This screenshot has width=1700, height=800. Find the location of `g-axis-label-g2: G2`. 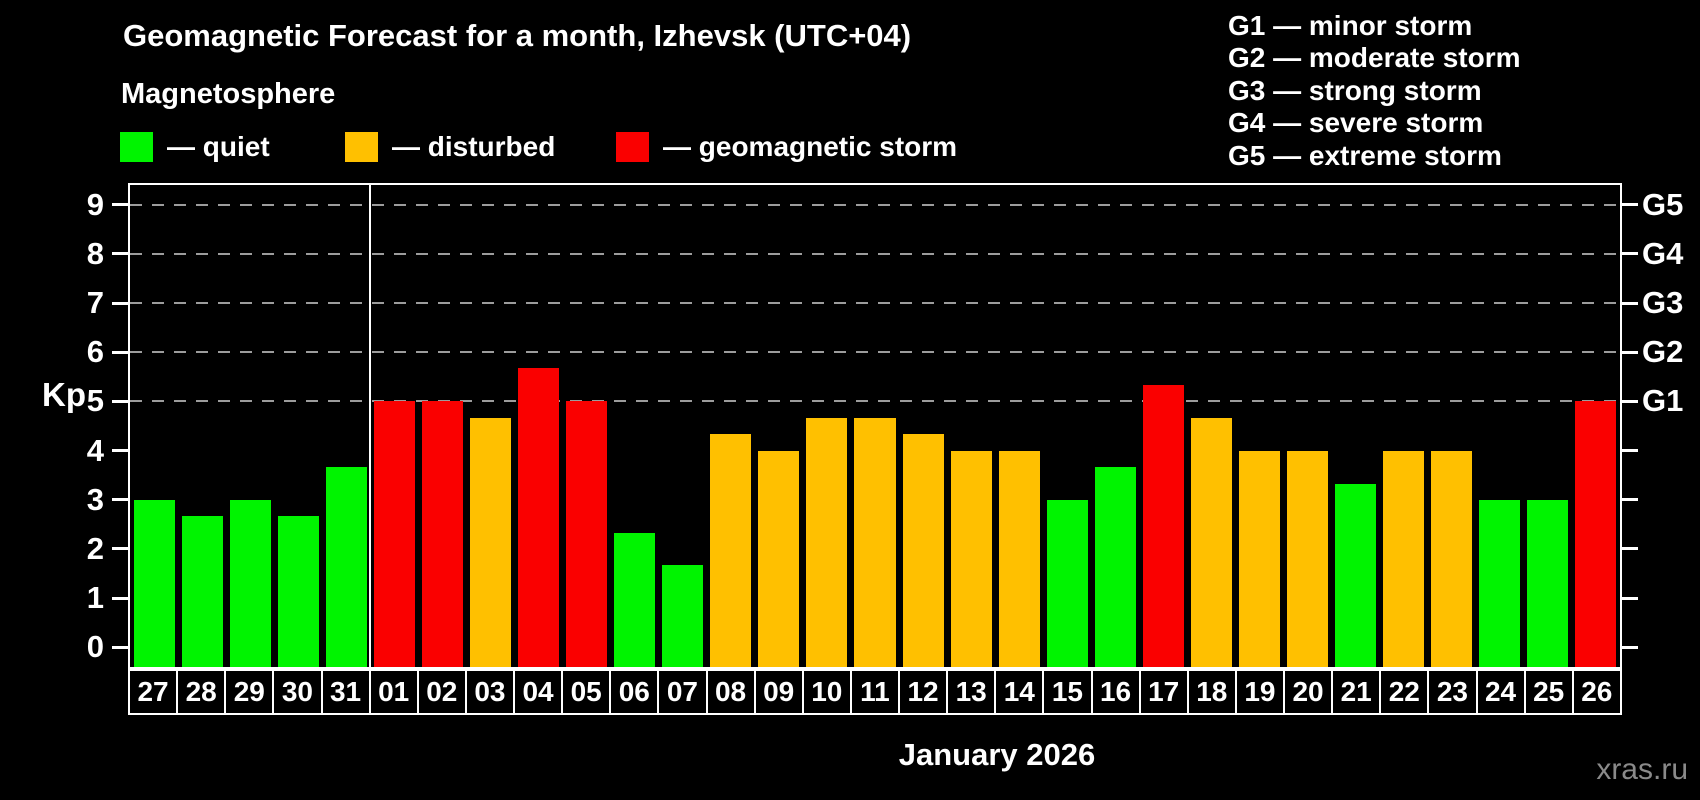

g-axis-label-g2: G2 is located at coordinates (1663, 352).